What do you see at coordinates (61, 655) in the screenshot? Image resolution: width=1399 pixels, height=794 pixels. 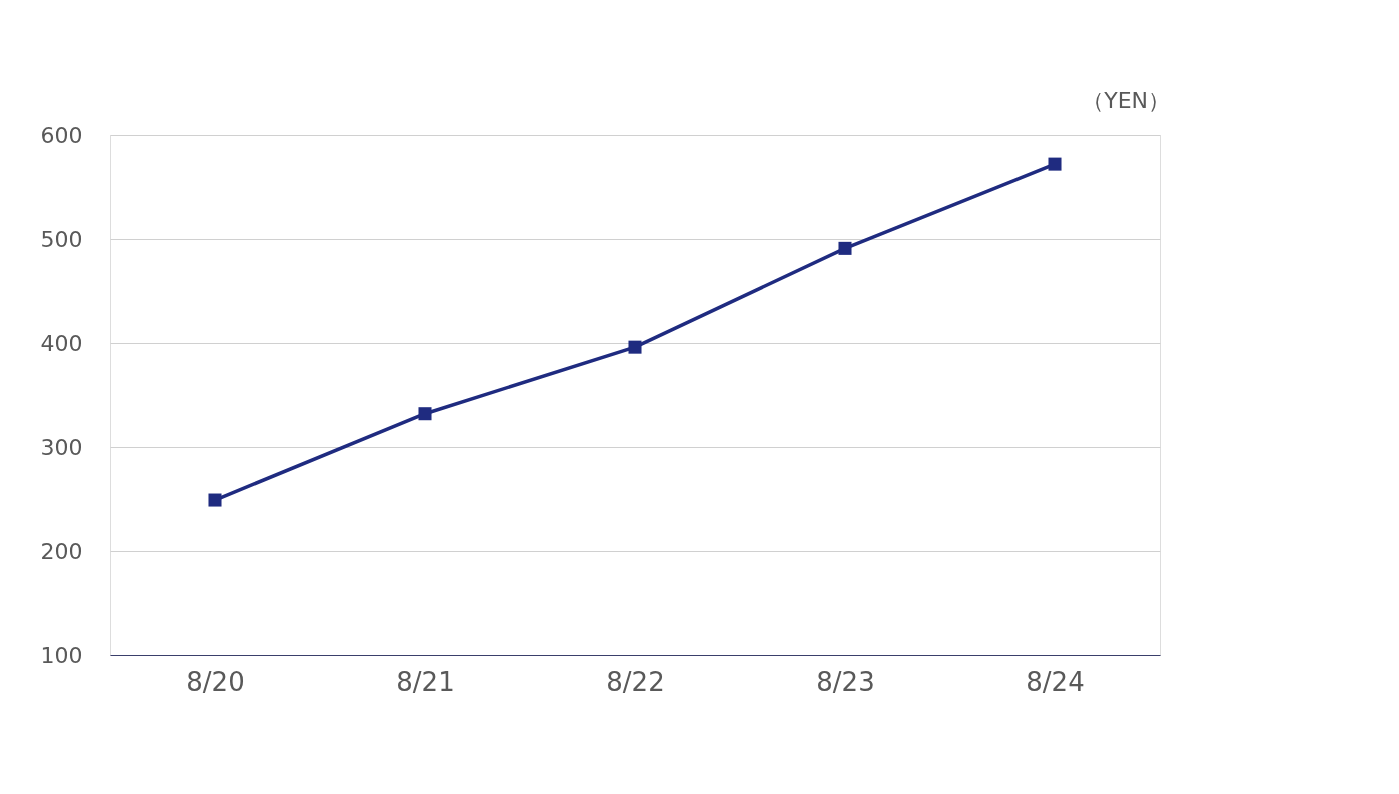 I see `y-tick-label: 100` at bounding box center [61, 655].